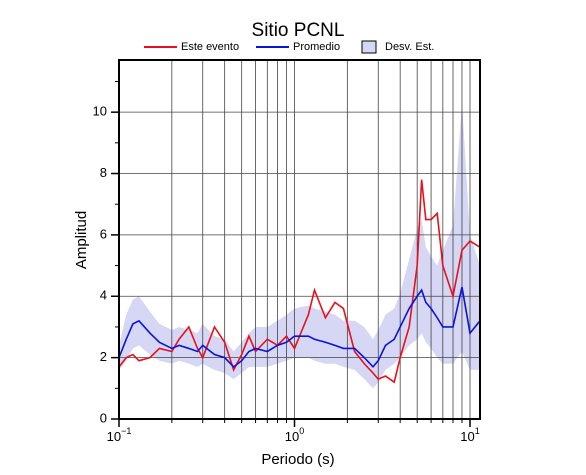 The image size is (586, 475). I want to click on y-tick-label: 2, so click(103, 356).